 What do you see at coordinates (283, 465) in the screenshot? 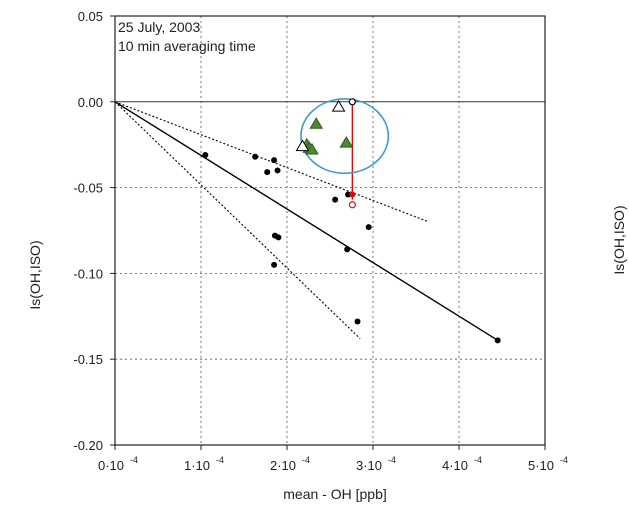
I see `x-tick-label: 2·10` at bounding box center [283, 465].